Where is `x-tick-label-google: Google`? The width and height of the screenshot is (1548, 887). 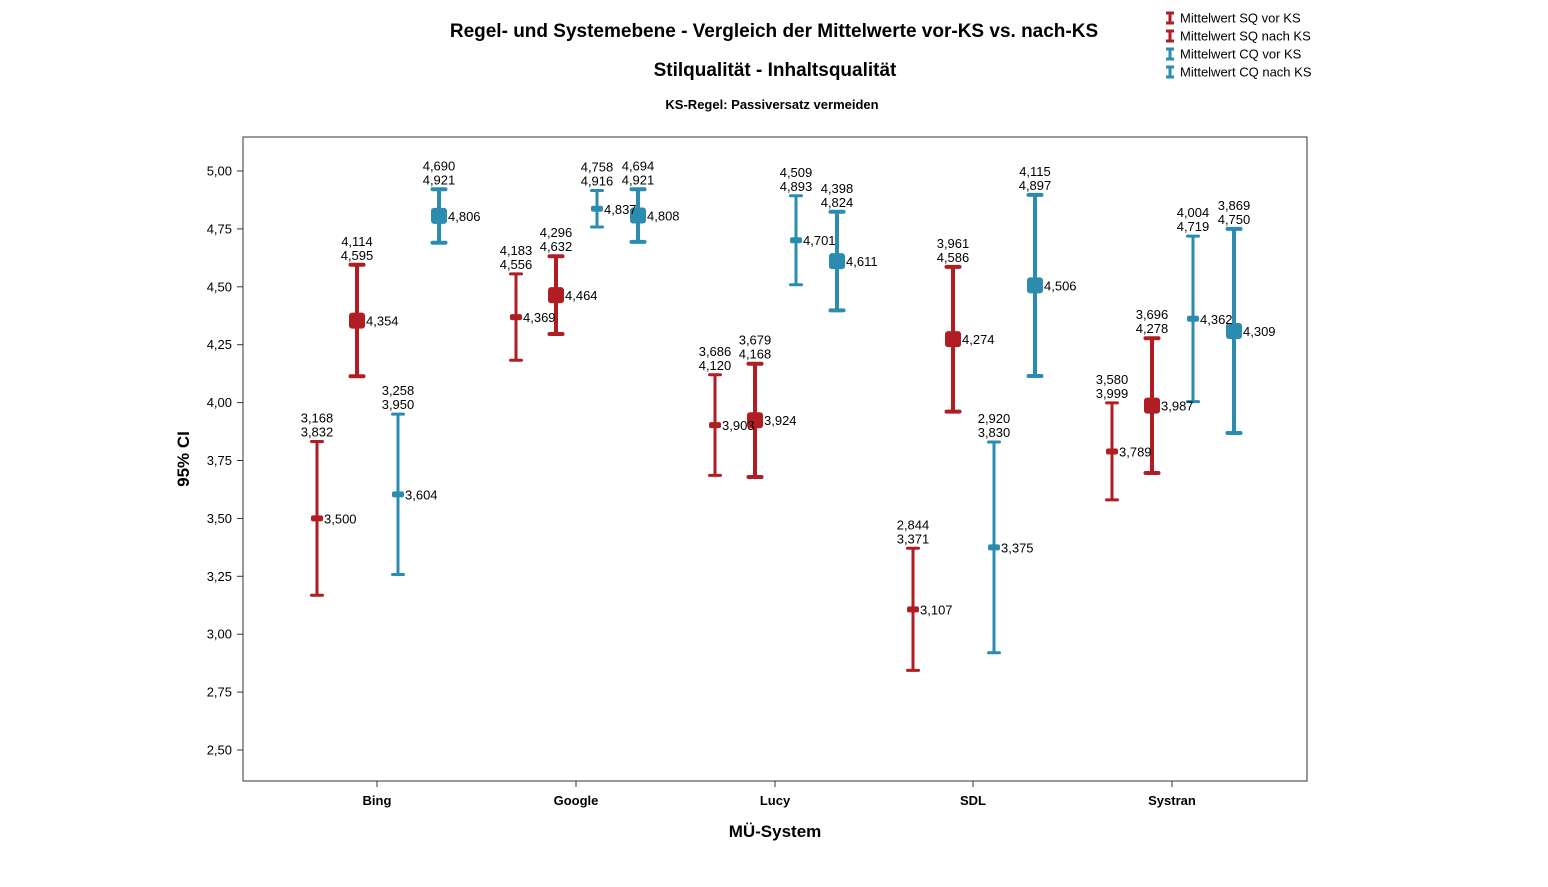 x-tick-label-google: Google is located at coordinates (576, 800).